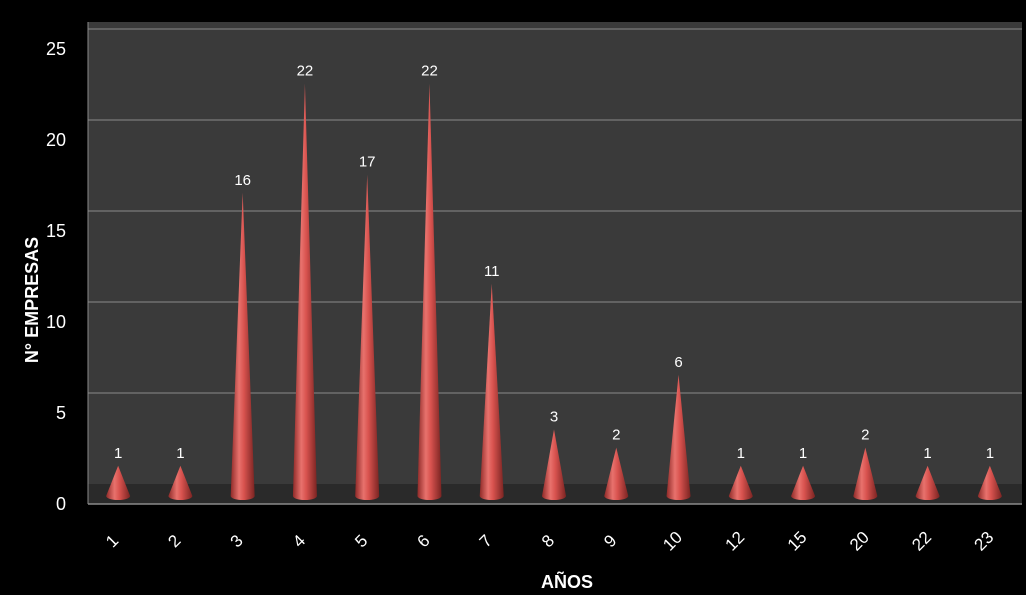 The image size is (1026, 595). What do you see at coordinates (56, 322) in the screenshot?
I see `y-tick-label: 10` at bounding box center [56, 322].